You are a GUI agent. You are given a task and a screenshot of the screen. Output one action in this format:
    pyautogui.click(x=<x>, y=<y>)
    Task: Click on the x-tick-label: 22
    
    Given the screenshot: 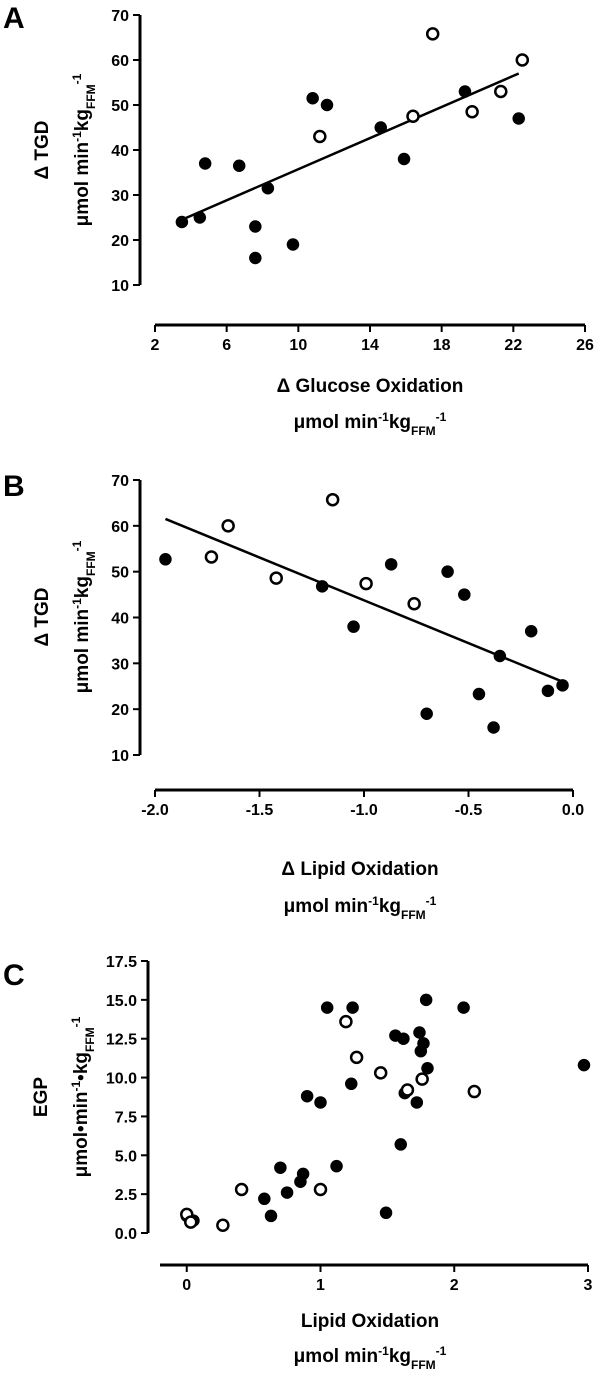 What is the action you would take?
    pyautogui.click(x=513, y=345)
    